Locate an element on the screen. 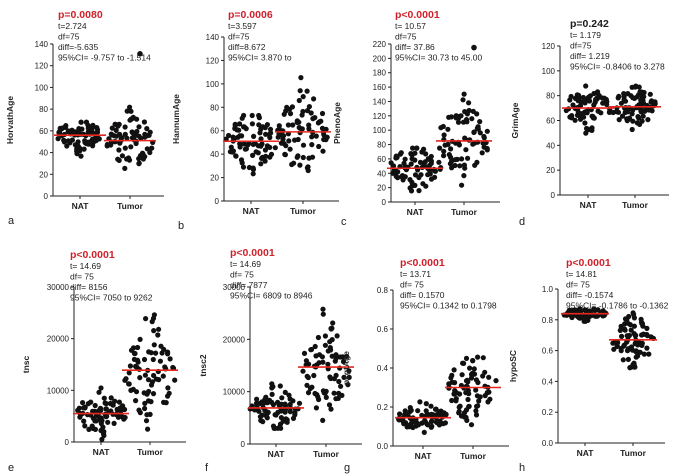  y-tick-label: 120 is located at coordinates (213, 60).